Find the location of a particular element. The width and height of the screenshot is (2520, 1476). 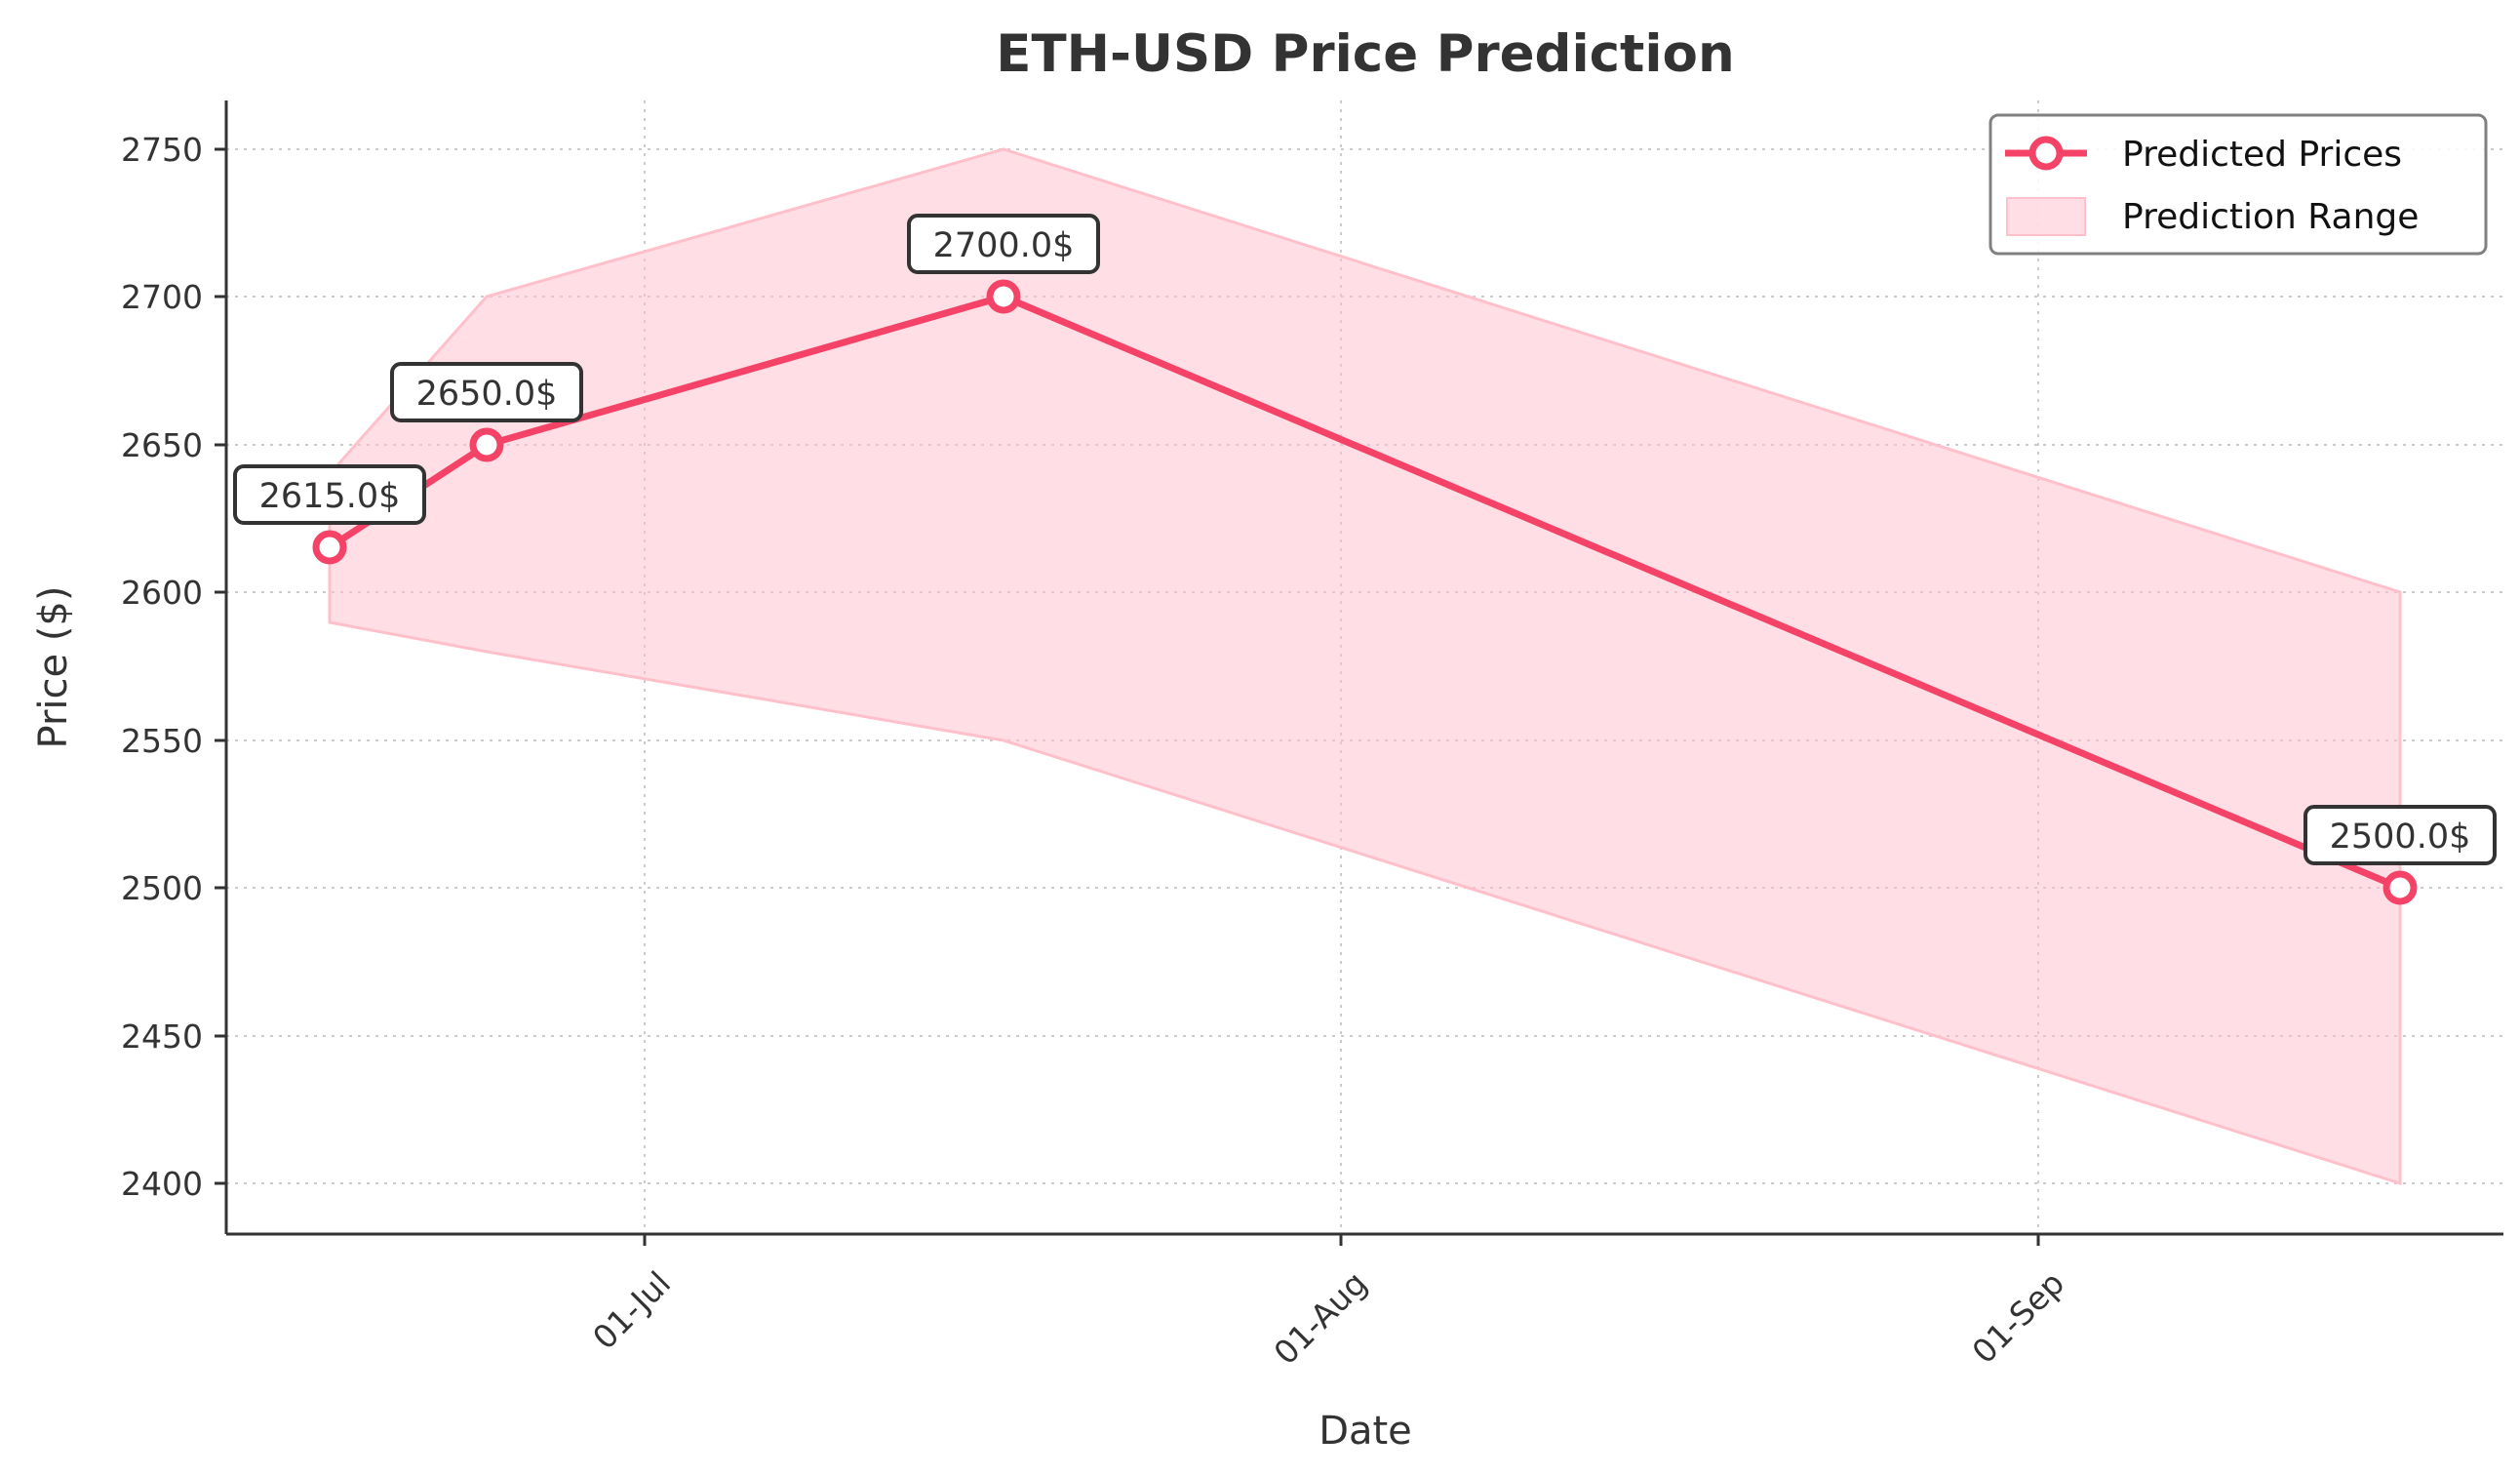

y-tick-label: 2600 is located at coordinates (162, 593).